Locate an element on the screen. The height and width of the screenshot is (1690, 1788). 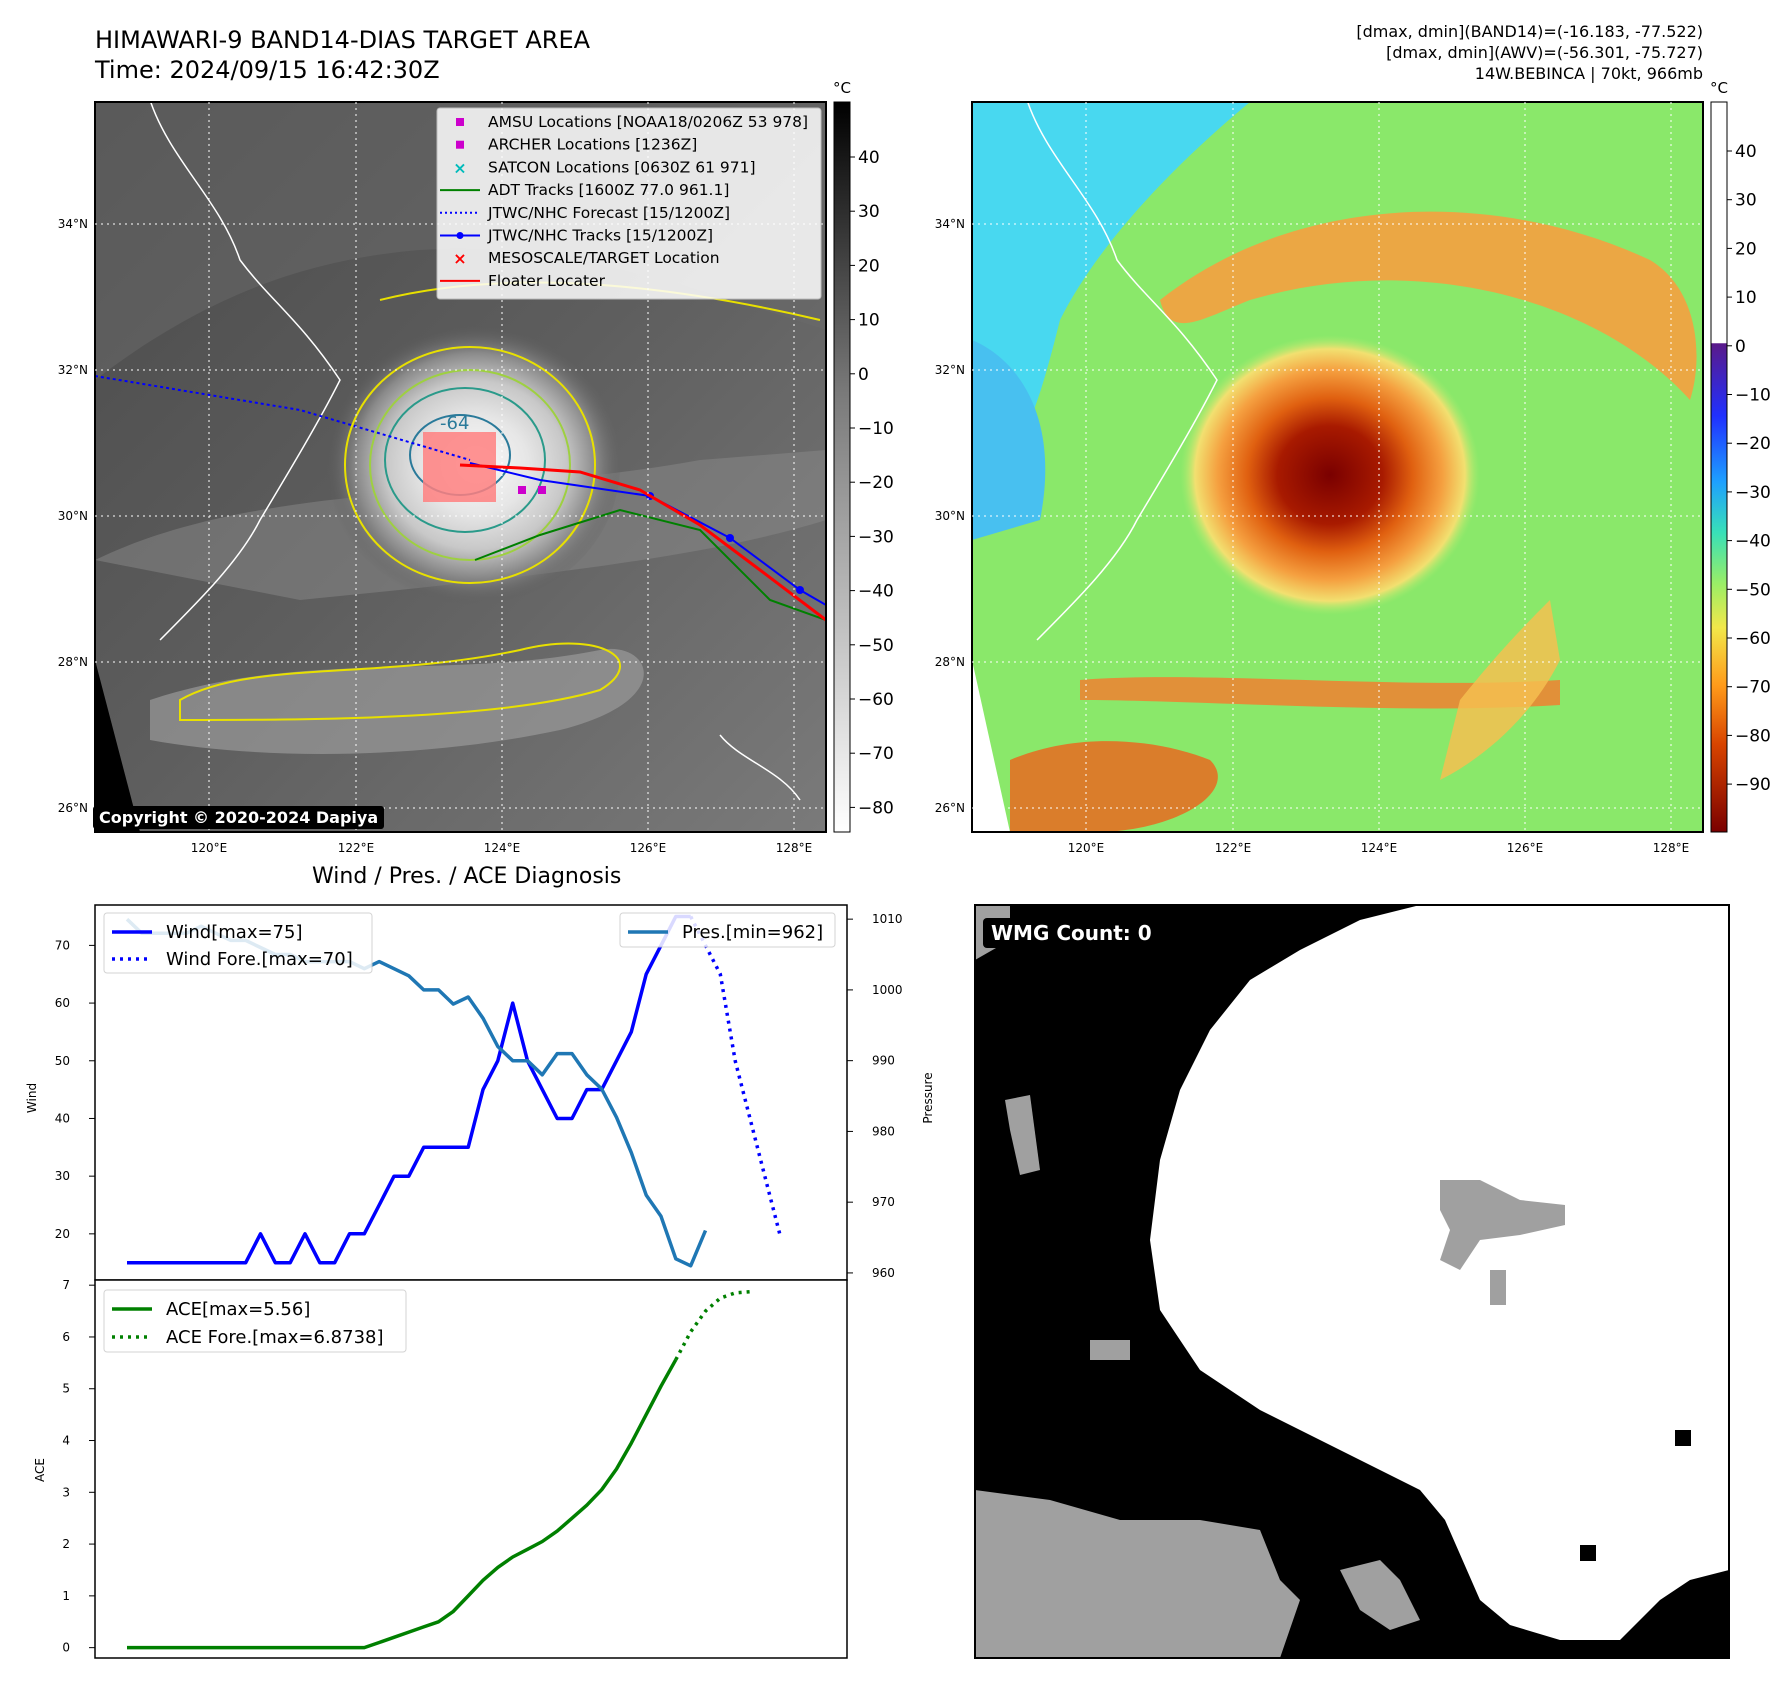
color-lon-label: 122°E is located at coordinates (1233, 848).